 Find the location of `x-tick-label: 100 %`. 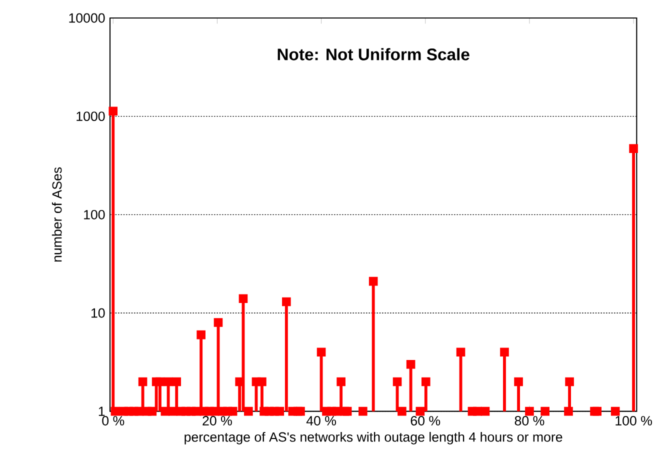

x-tick-label: 100 % is located at coordinates (634, 421).